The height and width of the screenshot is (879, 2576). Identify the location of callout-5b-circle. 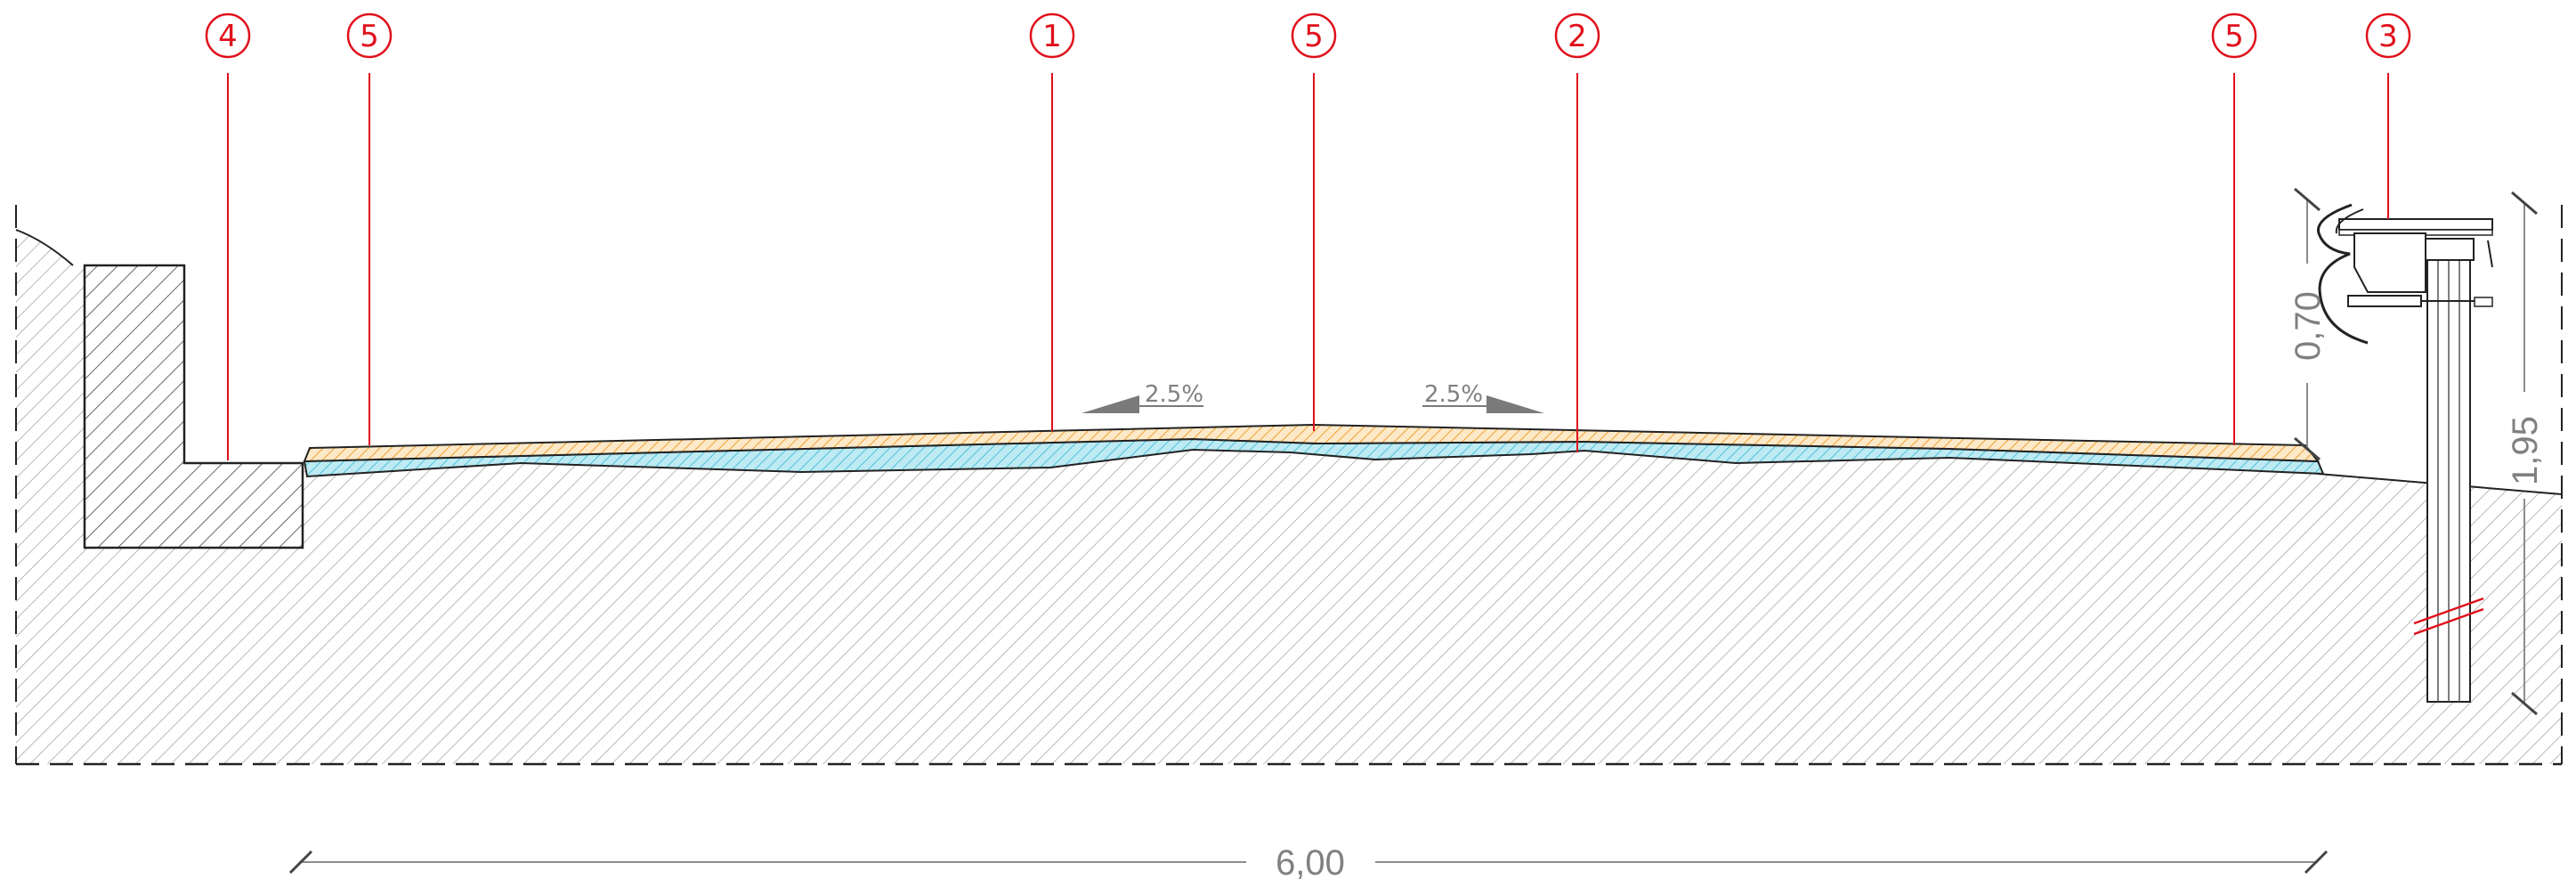
(1314, 35).